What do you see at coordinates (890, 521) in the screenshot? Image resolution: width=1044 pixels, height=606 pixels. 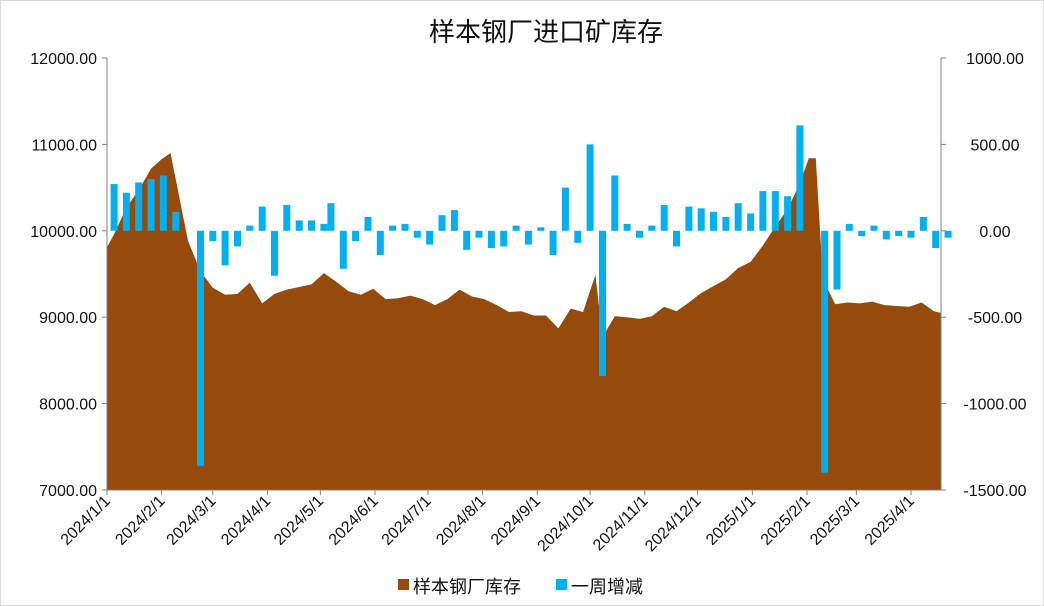 I see `x-tick-label-15: 2025/4/1` at bounding box center [890, 521].